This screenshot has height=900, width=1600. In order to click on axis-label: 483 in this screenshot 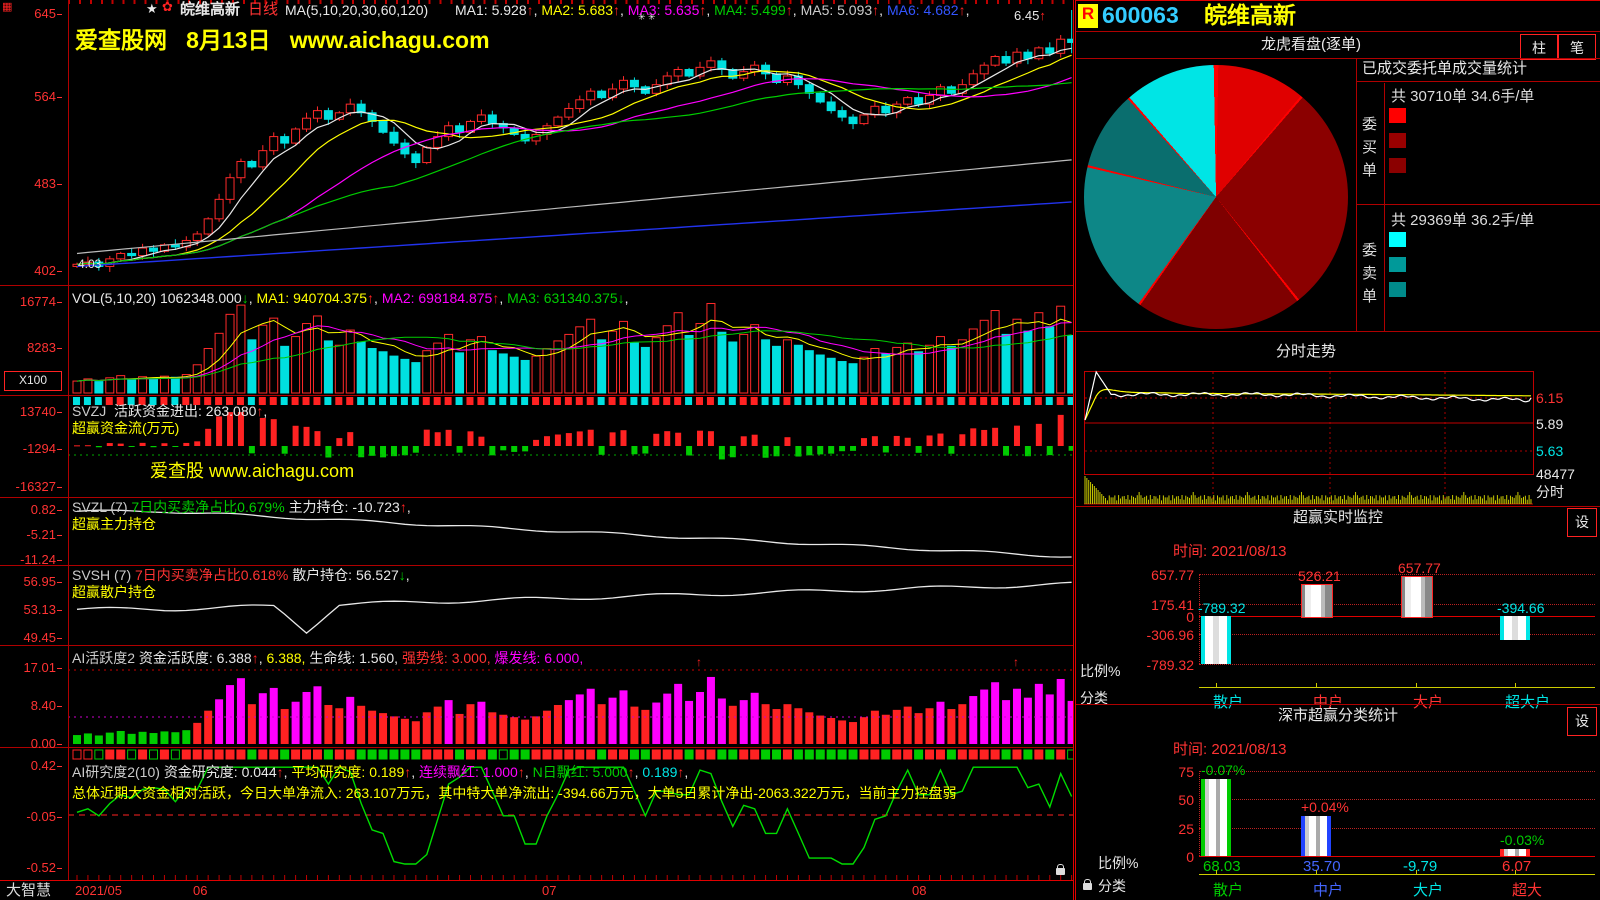, I will do `click(33, 183)`.